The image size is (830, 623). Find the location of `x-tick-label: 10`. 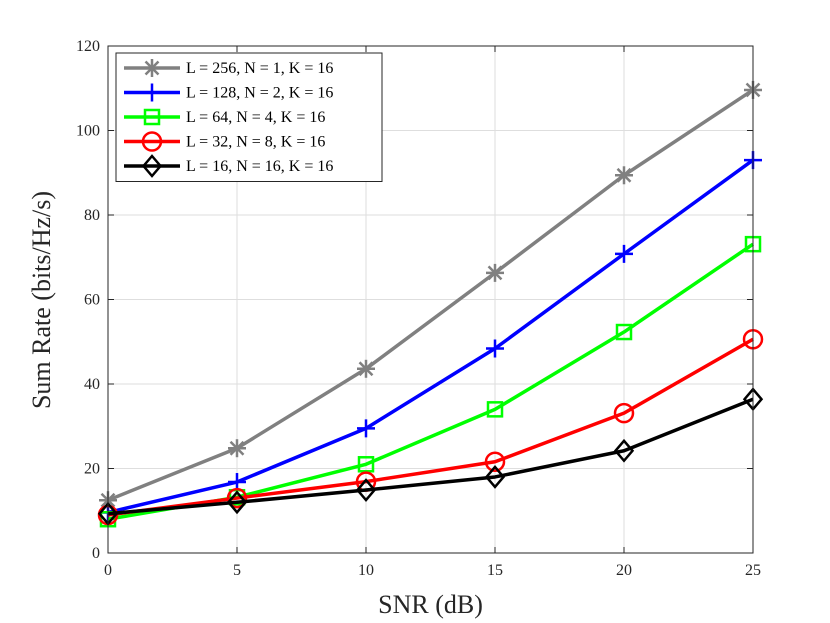

x-tick-label: 10 is located at coordinates (366, 570).